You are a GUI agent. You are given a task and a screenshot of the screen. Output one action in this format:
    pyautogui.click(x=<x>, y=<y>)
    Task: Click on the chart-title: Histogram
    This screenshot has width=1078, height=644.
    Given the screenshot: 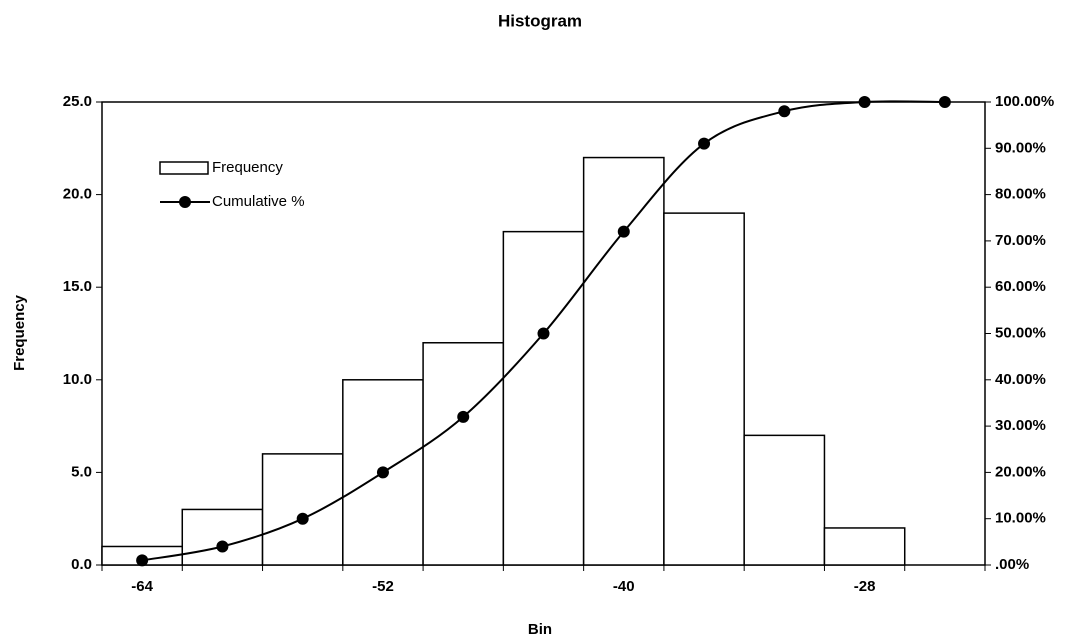 What is the action you would take?
    pyautogui.click(x=540, y=20)
    